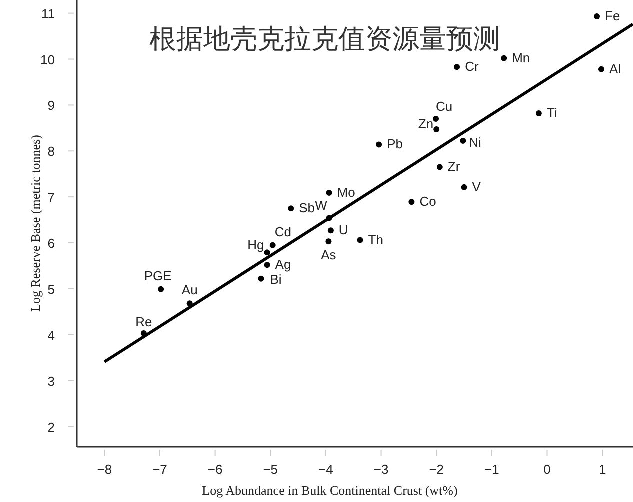 This screenshot has height=502, width=633. Describe the element at coordinates (276, 279) in the screenshot. I see `series-label: Bi` at that location.